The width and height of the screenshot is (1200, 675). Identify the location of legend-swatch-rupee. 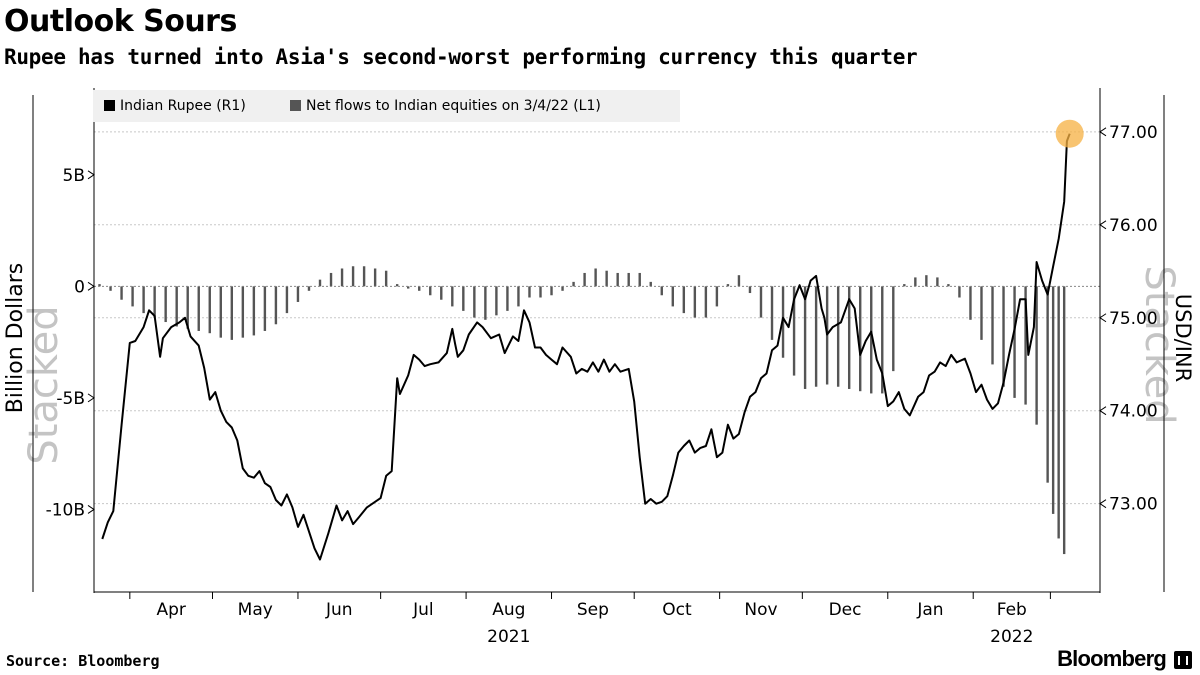
(109, 105).